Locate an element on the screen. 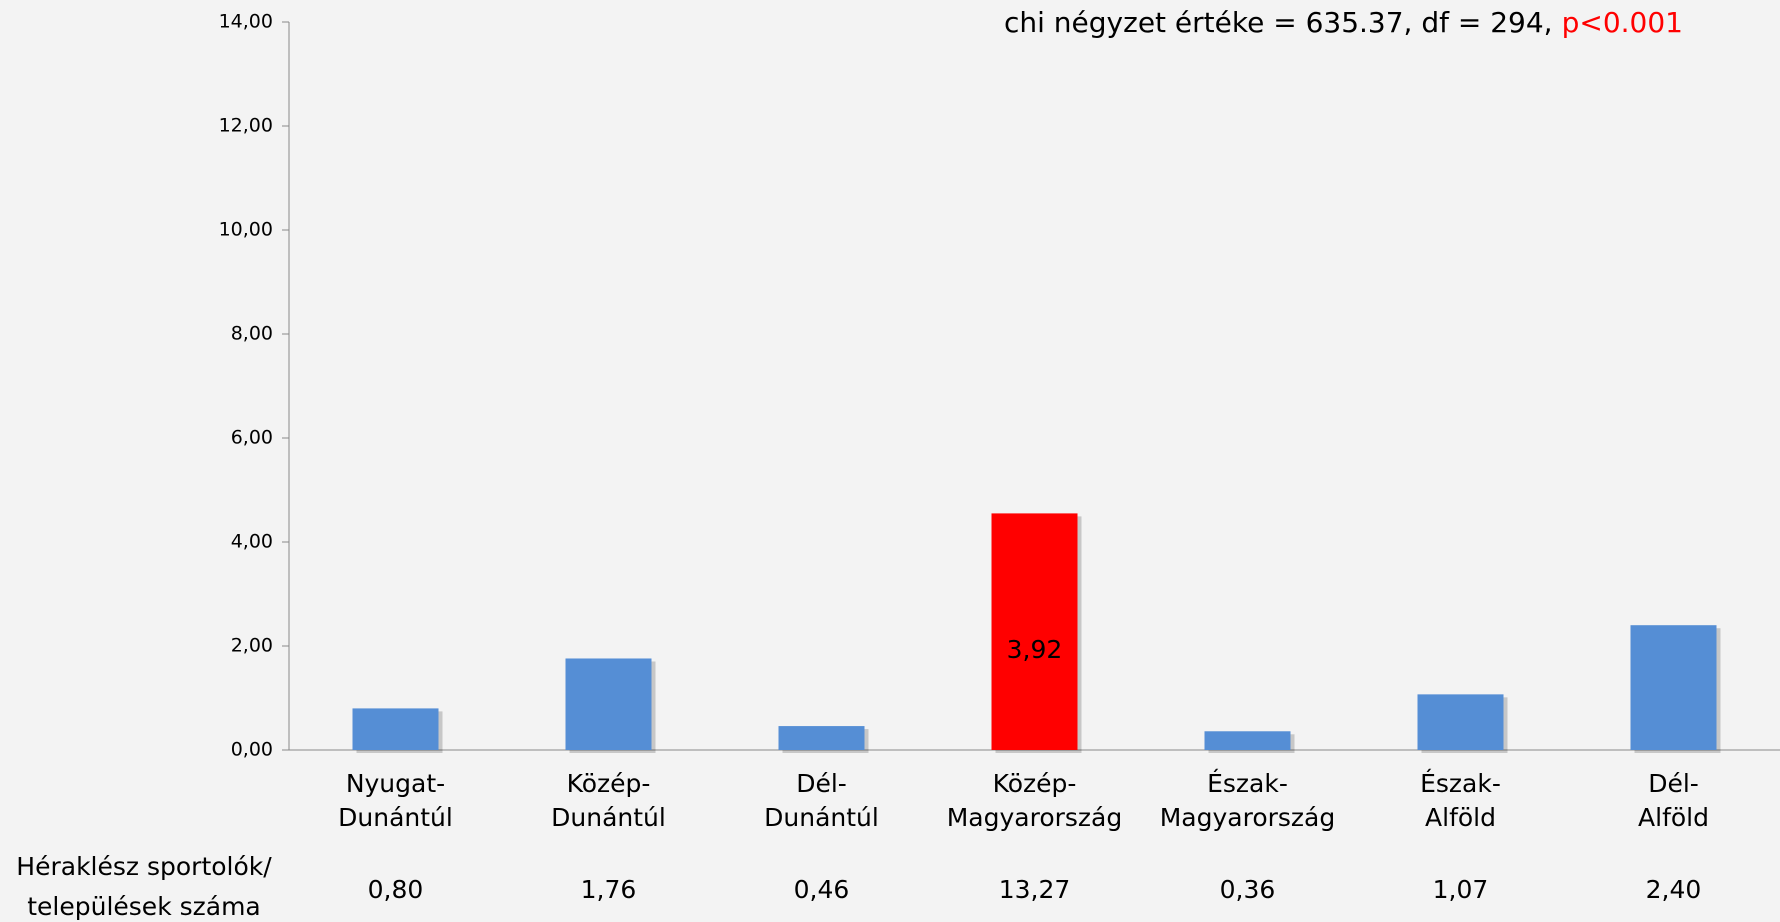 The image size is (1780, 922). table-cell: 1,07 is located at coordinates (1461, 889).